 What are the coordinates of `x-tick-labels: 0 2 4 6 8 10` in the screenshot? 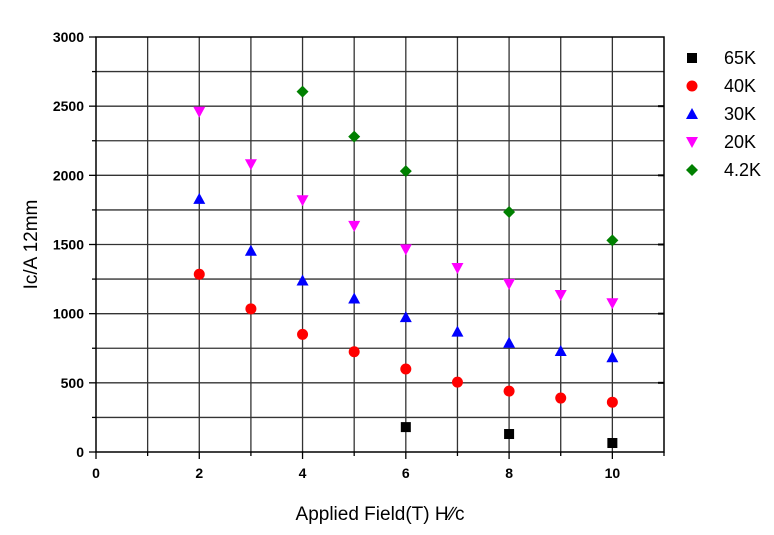 It's located at (356, 473).